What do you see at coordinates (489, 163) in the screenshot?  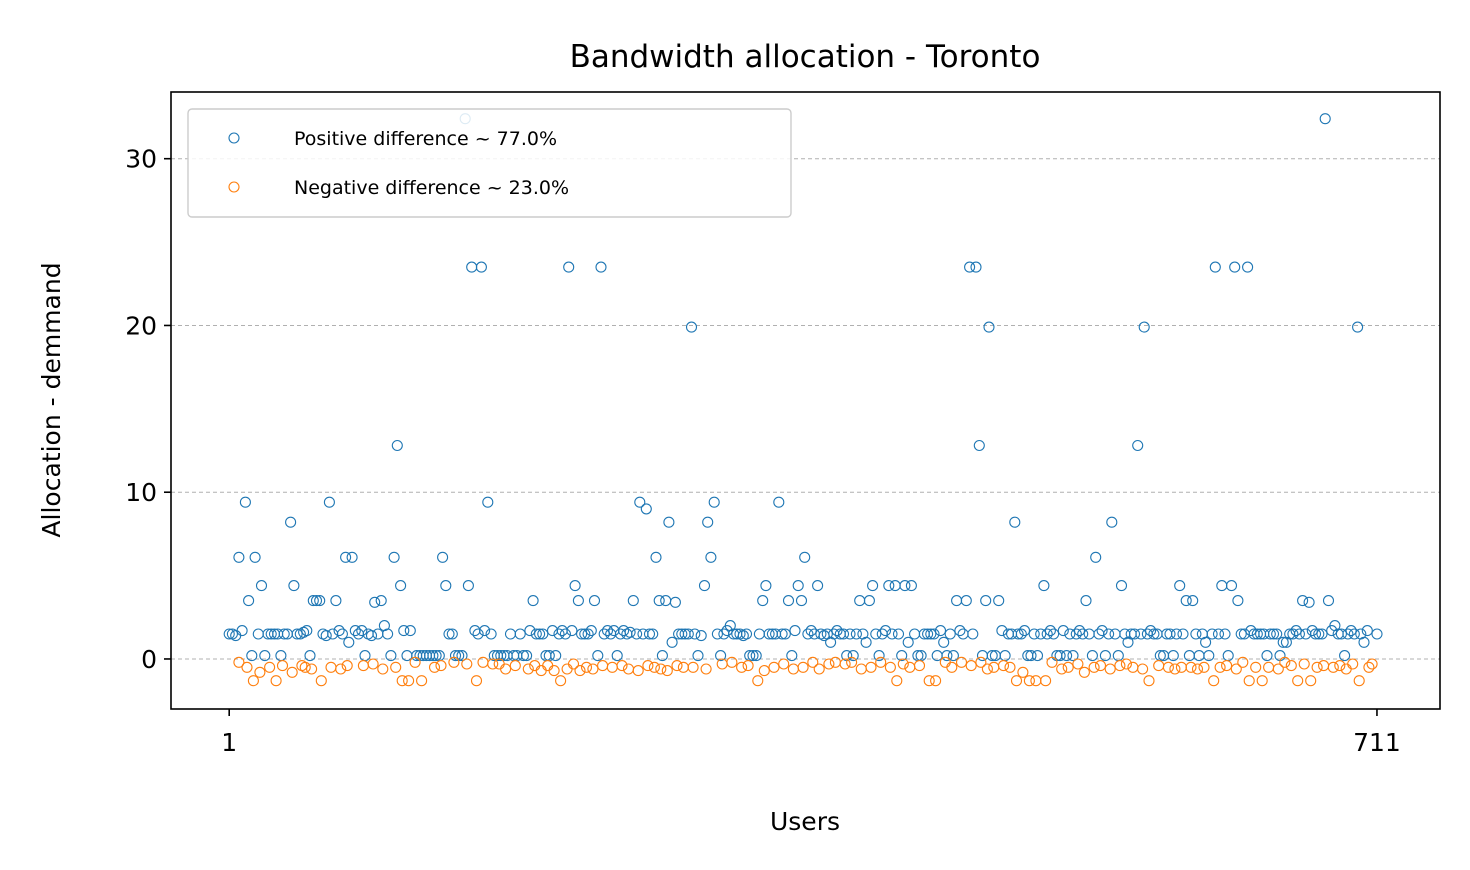 I see `legend-box` at bounding box center [489, 163].